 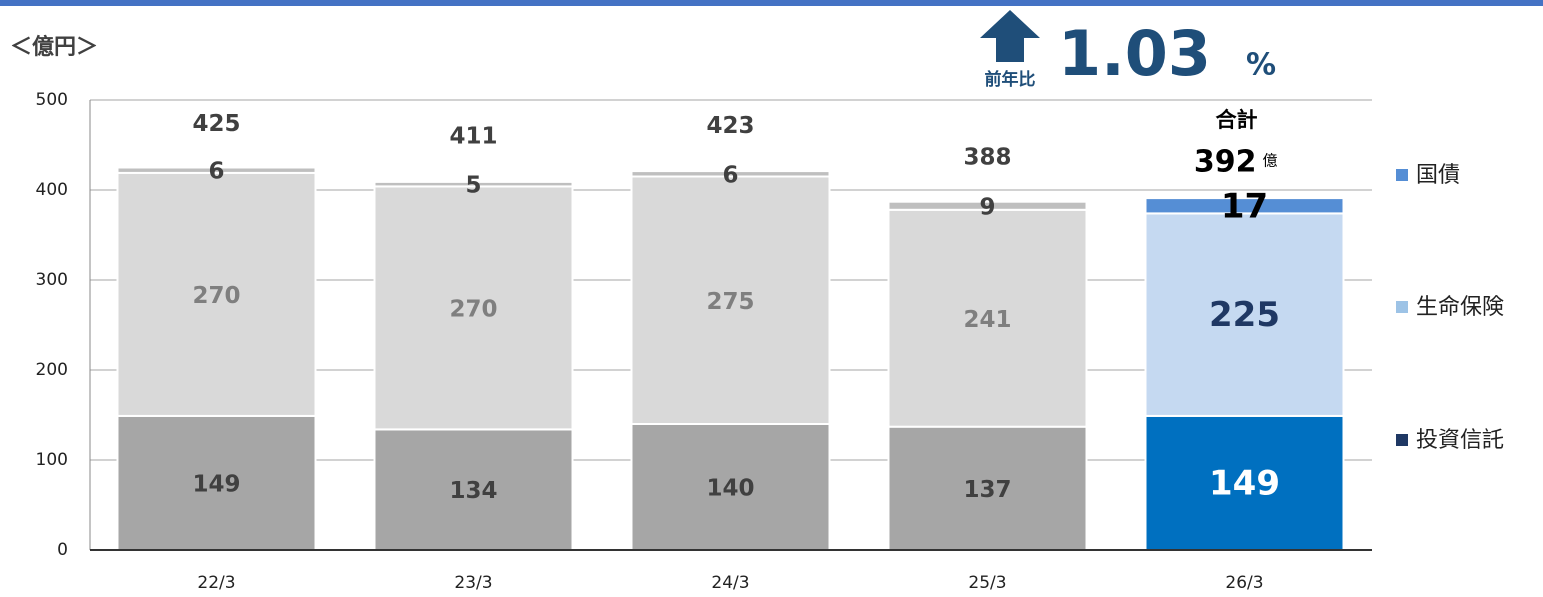 What do you see at coordinates (52, 190) in the screenshot?
I see `y-tick-label: 400` at bounding box center [52, 190].